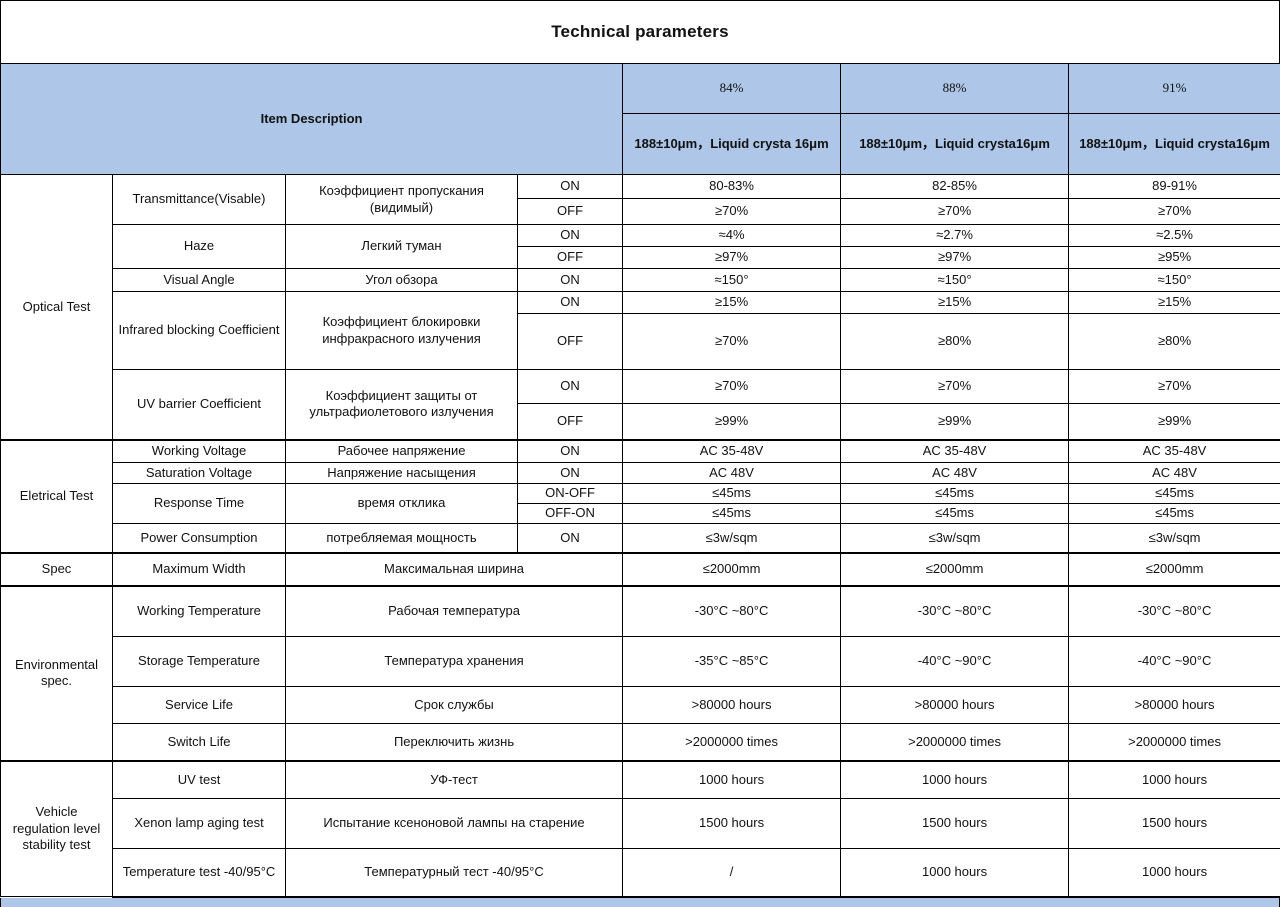 This screenshot has width=1280, height=907. I want to click on haze-off-value-2: ≥97%, so click(955, 257).